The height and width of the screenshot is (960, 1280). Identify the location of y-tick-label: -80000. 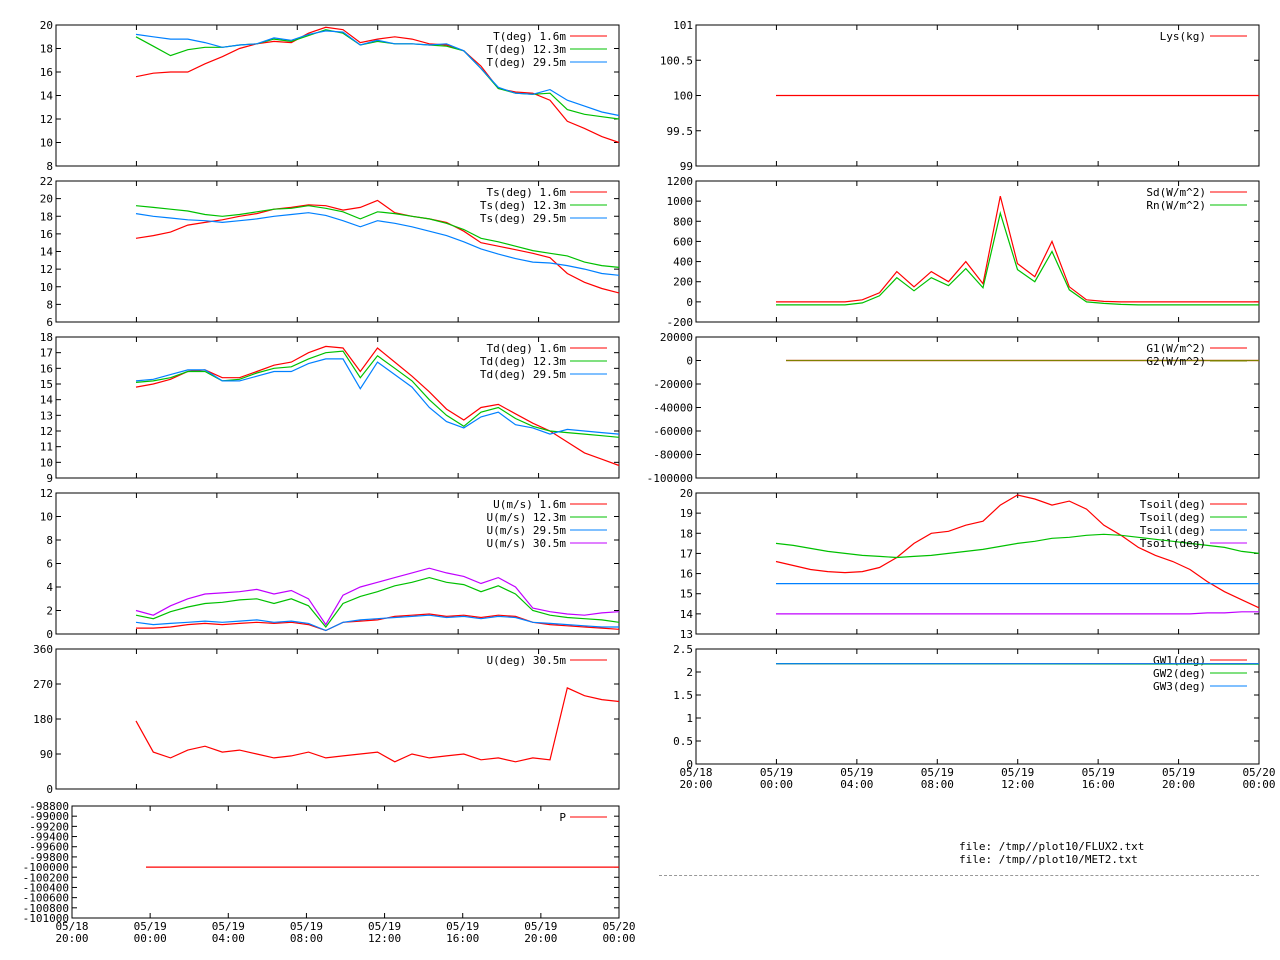
(673, 455).